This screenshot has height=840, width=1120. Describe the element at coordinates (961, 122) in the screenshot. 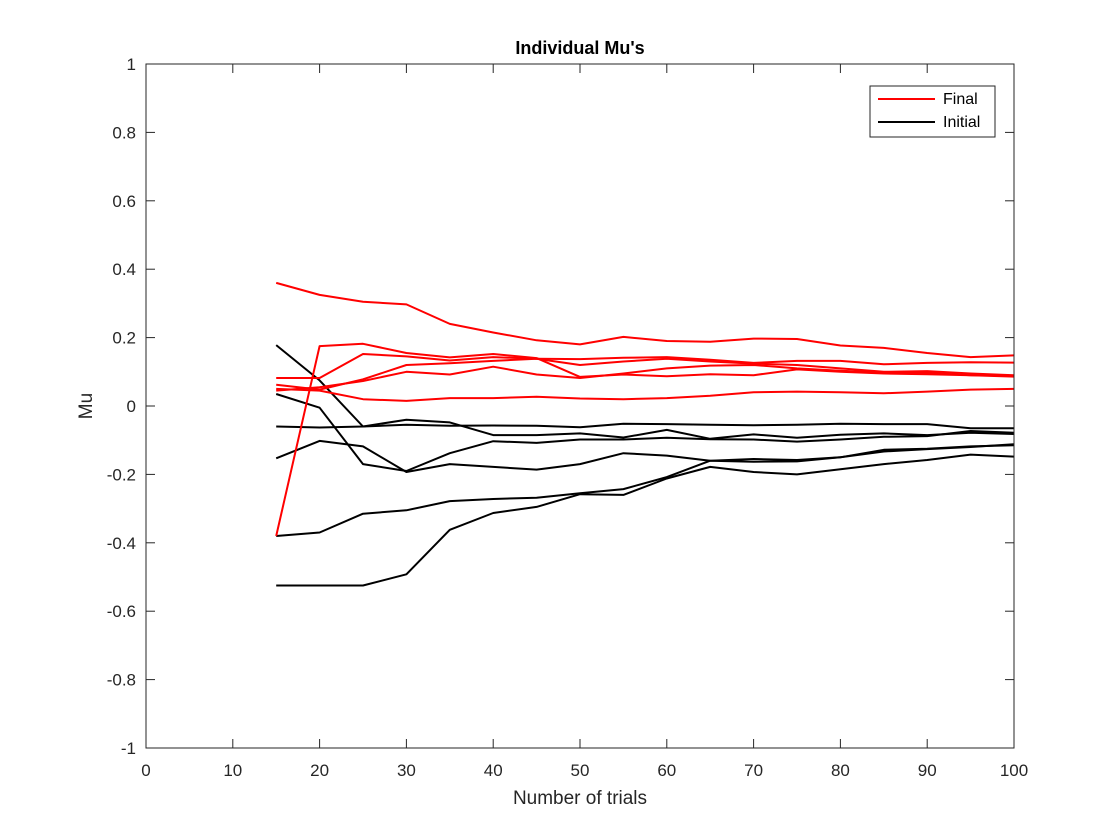

I see `legend-label-initial: Initial` at that location.